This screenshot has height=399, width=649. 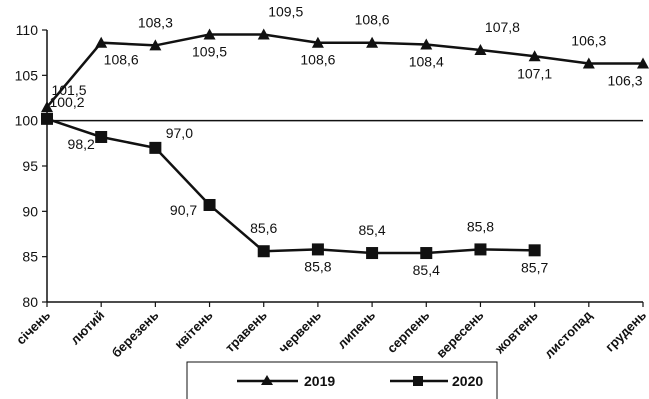 I want to click on y-tick-label: 100, so click(x=27, y=121).